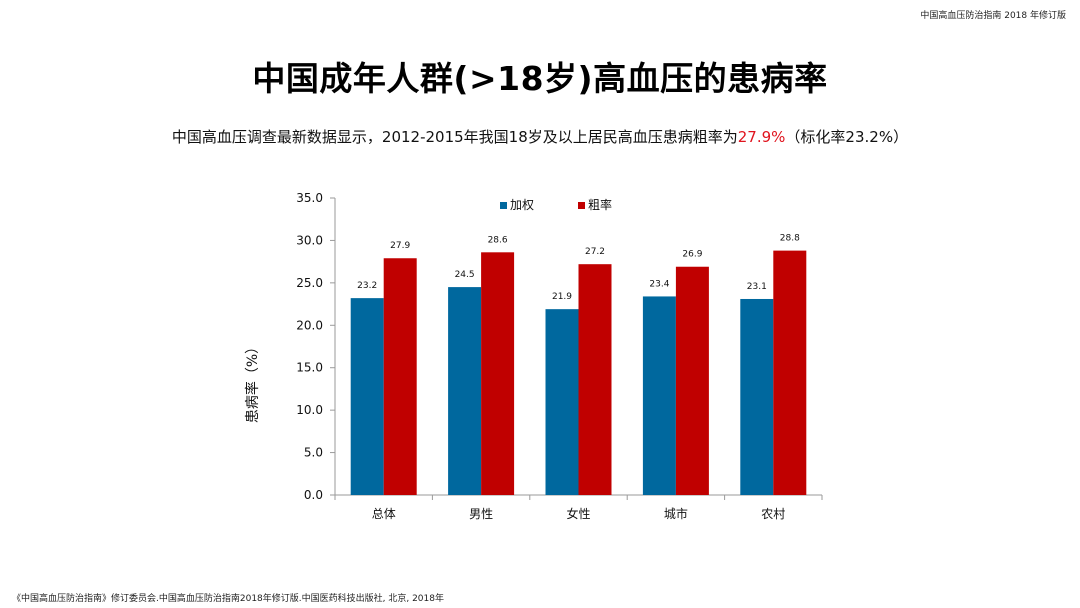  Describe the element at coordinates (309, 325) in the screenshot. I see `y-tick-label: 20.0` at that location.